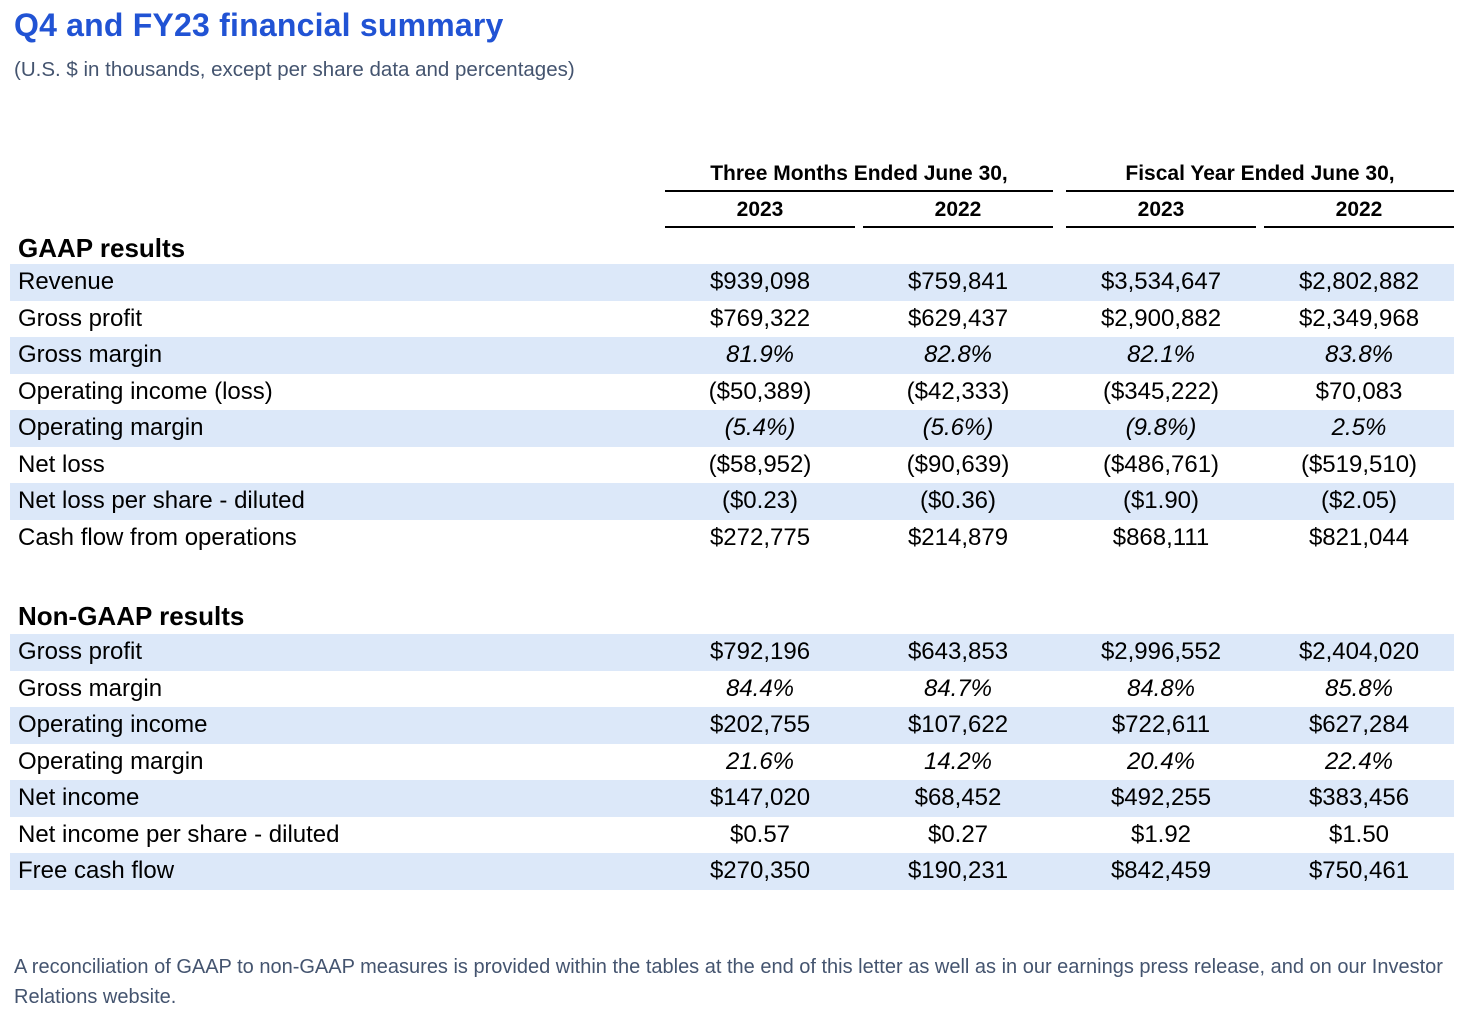  Describe the element at coordinates (66, 282) in the screenshot. I see `row-label: Revenue` at that location.